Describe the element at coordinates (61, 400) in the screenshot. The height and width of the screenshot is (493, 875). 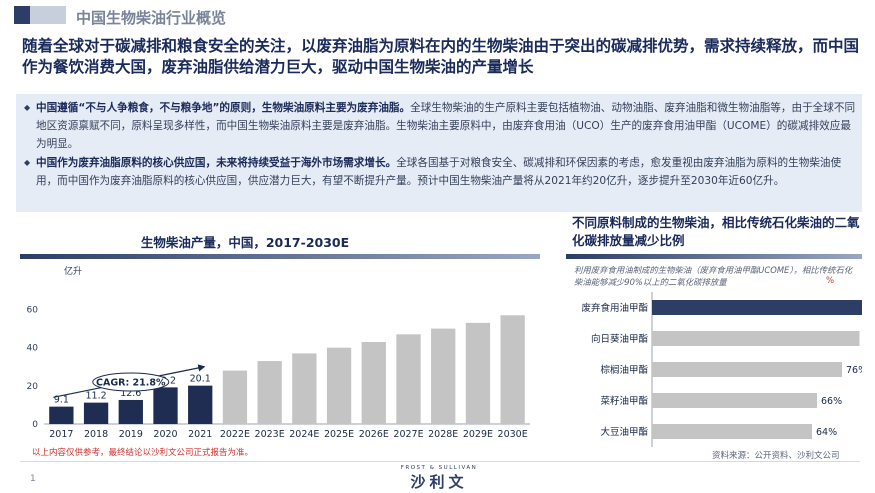
I see `bar-value-label: 9.1` at that location.